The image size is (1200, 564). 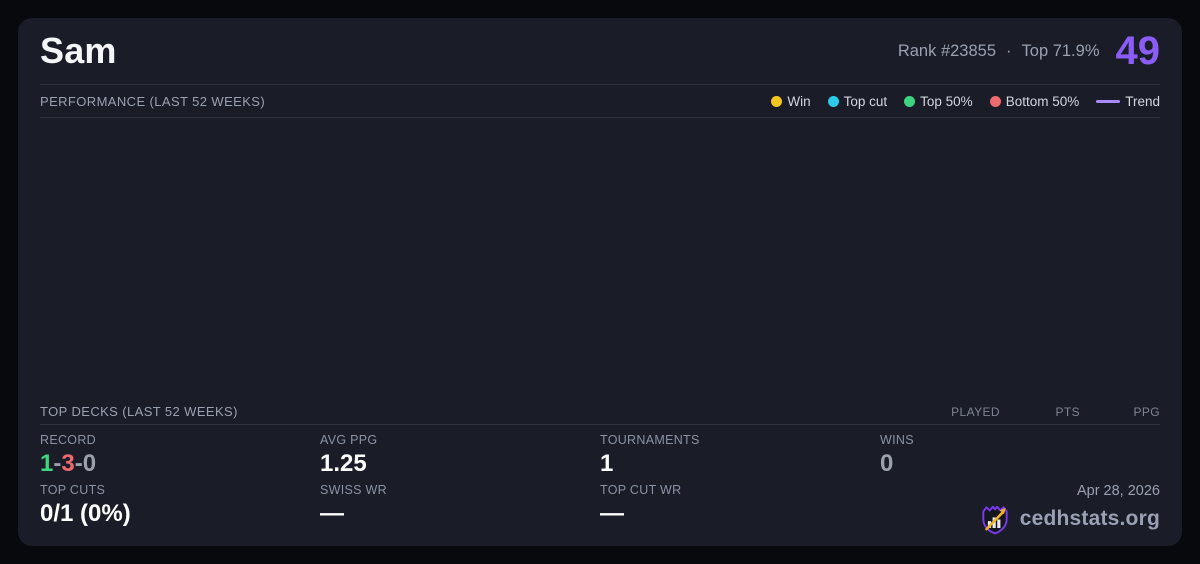 I want to click on win-dot-icon, so click(x=777, y=101).